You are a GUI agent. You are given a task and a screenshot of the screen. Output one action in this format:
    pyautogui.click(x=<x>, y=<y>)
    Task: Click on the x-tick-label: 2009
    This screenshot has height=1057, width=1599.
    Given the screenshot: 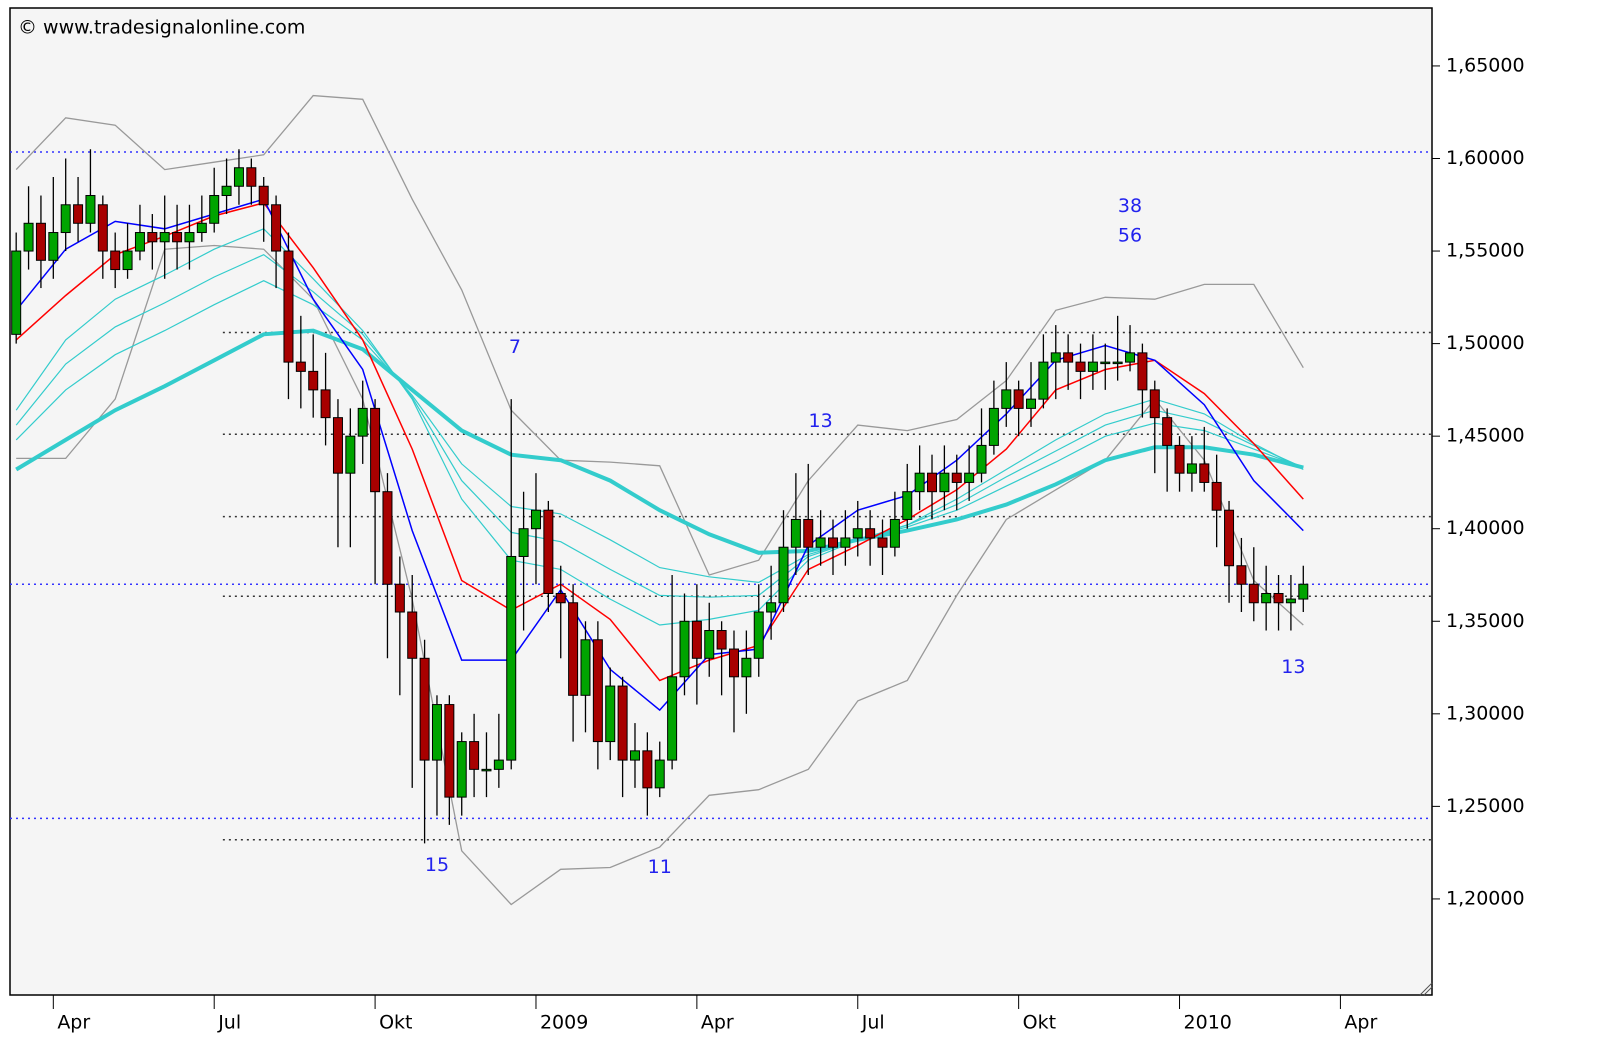 What is the action you would take?
    pyautogui.click(x=564, y=1023)
    